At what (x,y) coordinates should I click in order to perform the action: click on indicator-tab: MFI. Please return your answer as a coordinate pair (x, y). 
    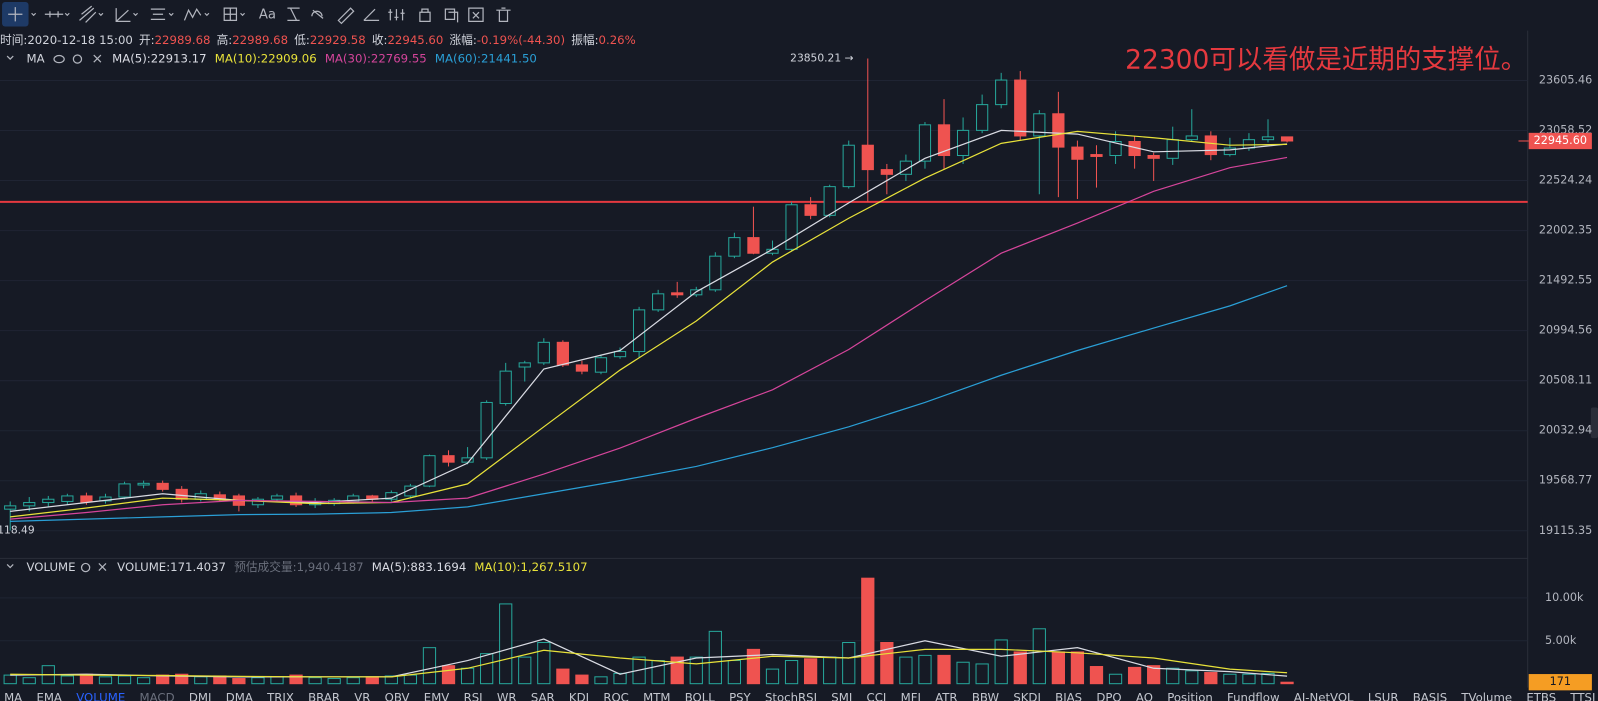
    Looking at the image, I should click on (911, 695).